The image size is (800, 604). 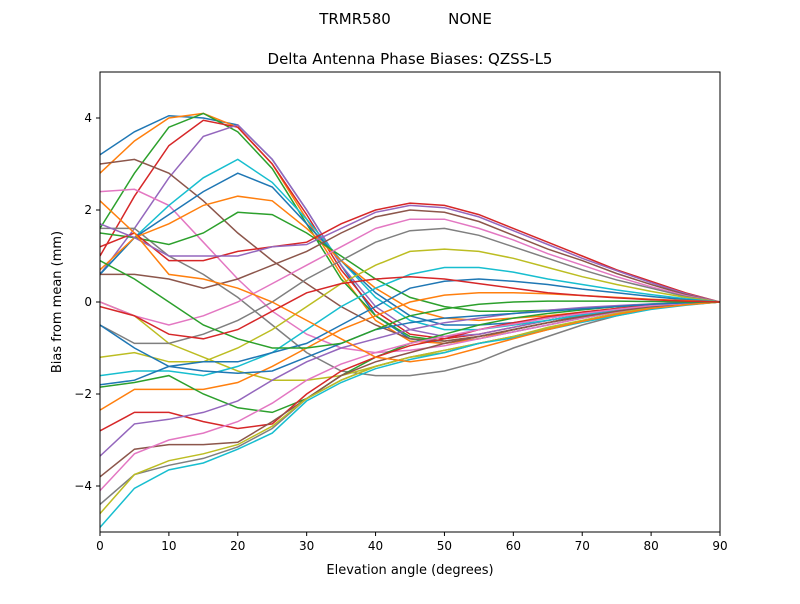 I want to click on y-tick-label: 4, so click(x=88, y=118).